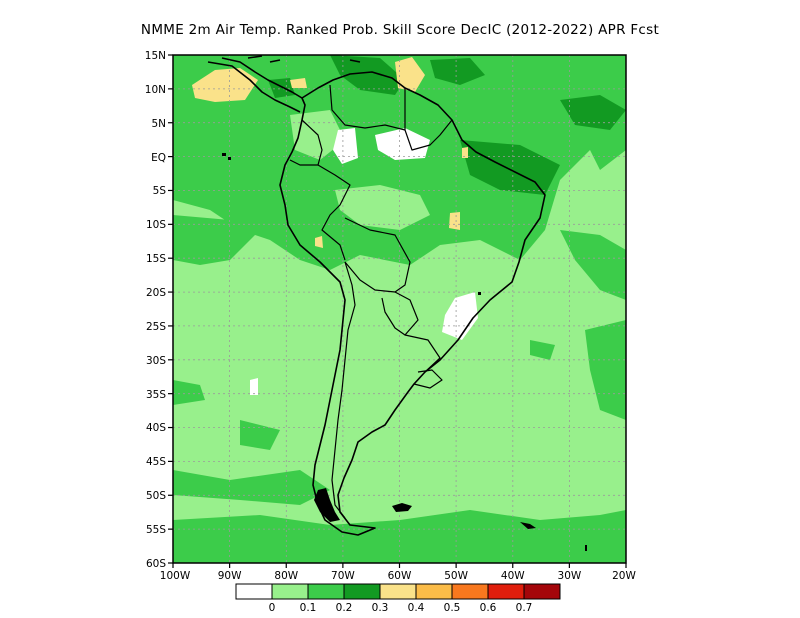 The height and width of the screenshot is (618, 800). What do you see at coordinates (452, 608) in the screenshot?
I see `legend-label: 0.5` at bounding box center [452, 608].